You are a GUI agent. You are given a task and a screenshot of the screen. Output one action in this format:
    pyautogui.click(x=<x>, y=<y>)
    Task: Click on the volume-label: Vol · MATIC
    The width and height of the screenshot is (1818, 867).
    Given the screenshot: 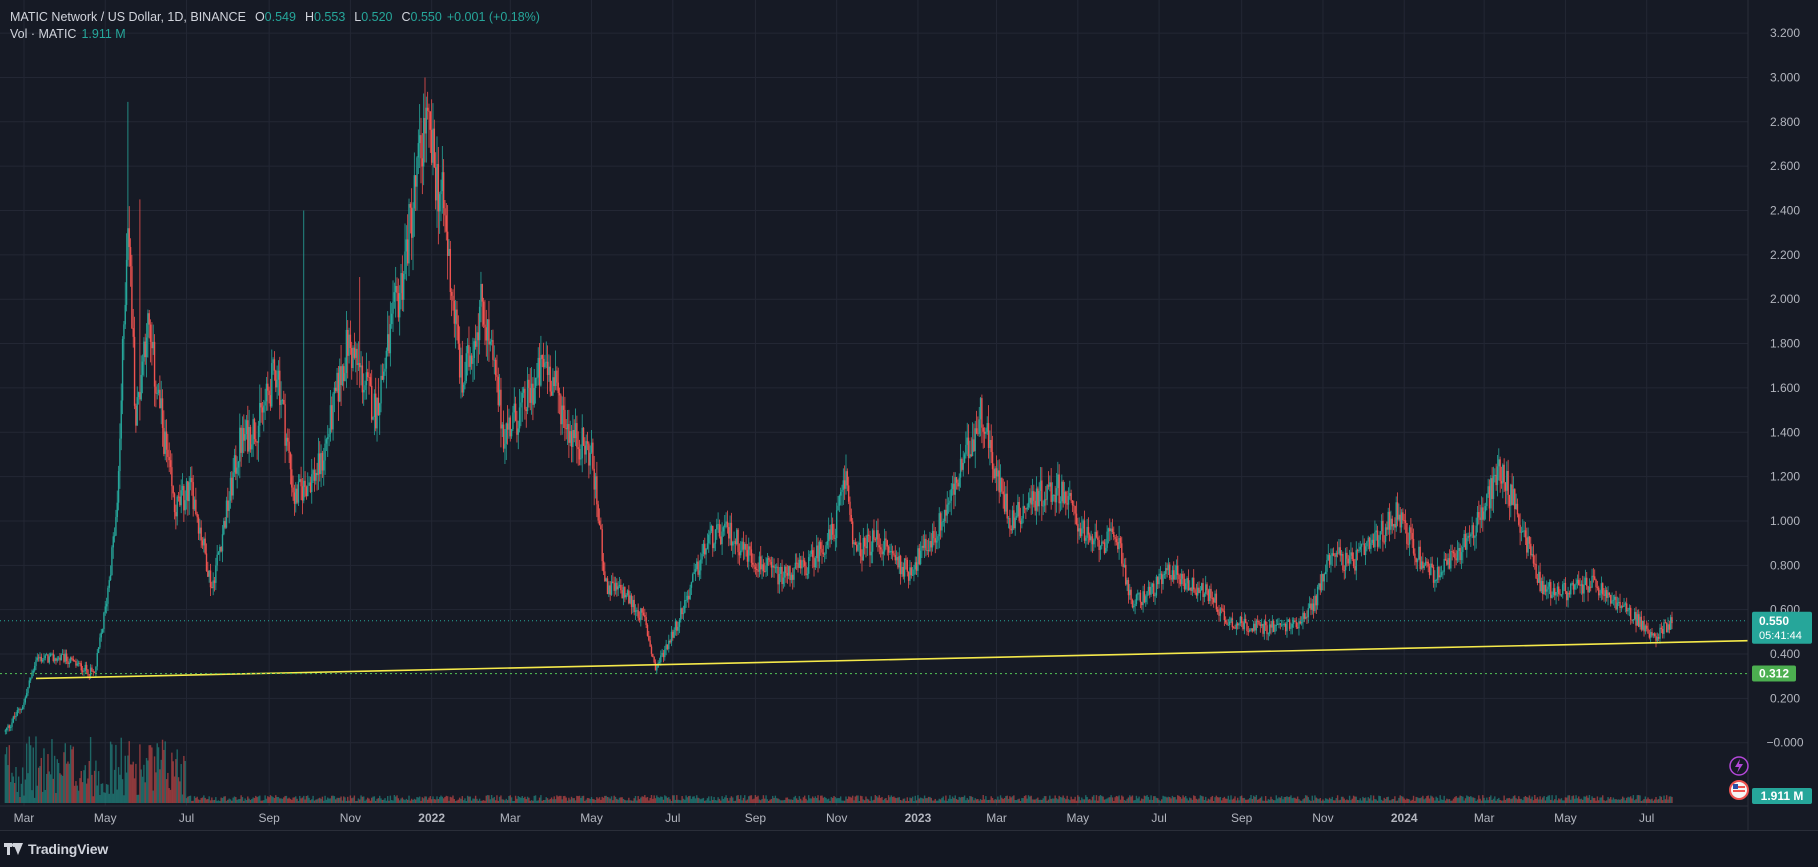 What is the action you would take?
    pyautogui.click(x=43, y=34)
    